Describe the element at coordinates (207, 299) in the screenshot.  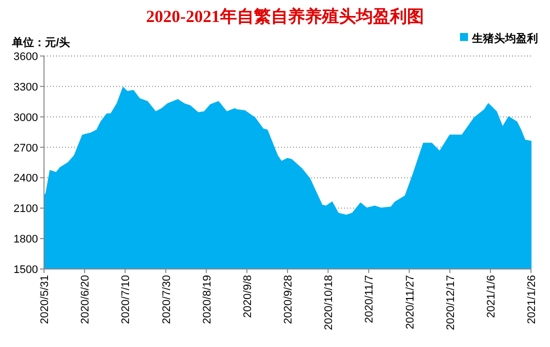
I see `x-tick-label: 2020/8/19` at that location.